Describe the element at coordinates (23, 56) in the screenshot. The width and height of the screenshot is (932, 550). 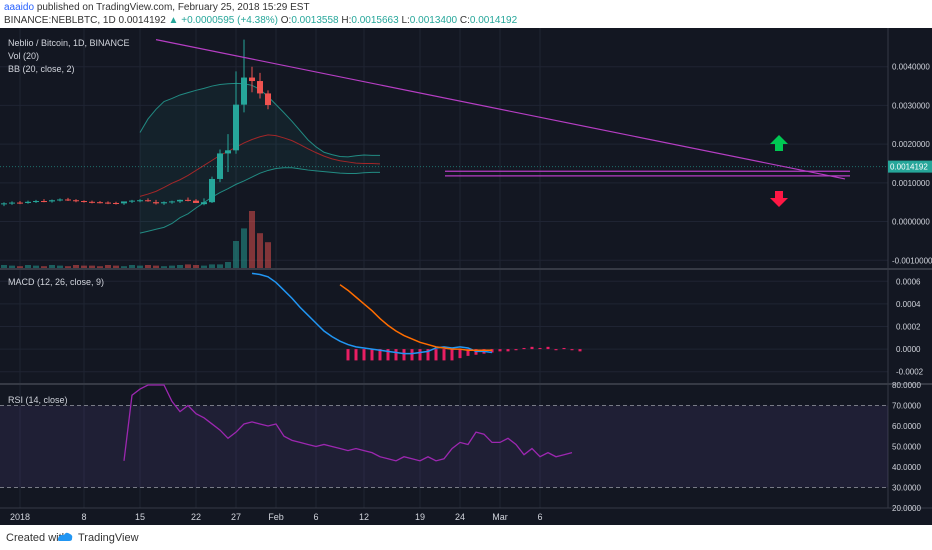
I see `legend-vol: Vol (20)` at that location.